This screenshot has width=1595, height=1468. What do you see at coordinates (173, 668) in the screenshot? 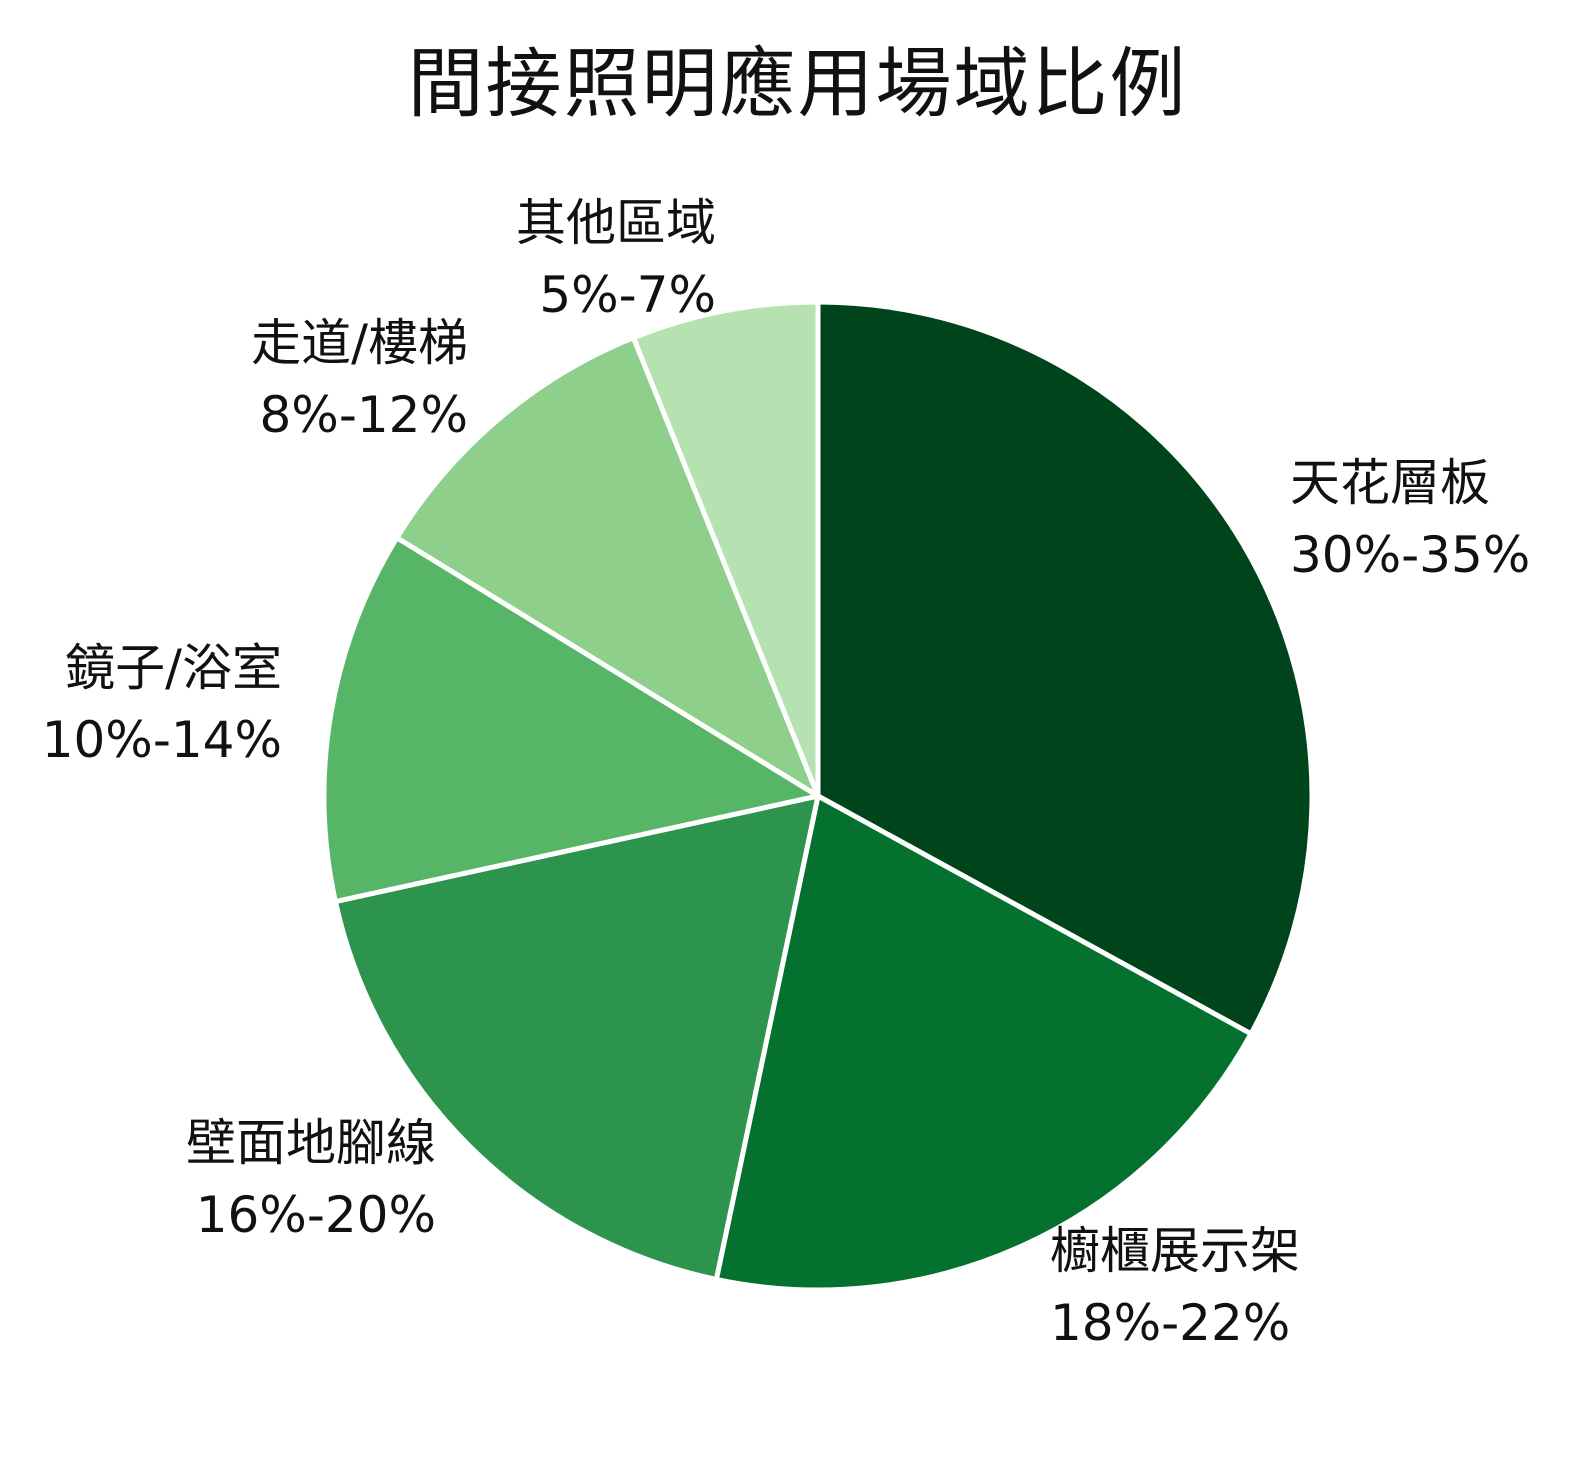
I see `slice-category-label: 鏡子/浴室` at bounding box center [173, 668].